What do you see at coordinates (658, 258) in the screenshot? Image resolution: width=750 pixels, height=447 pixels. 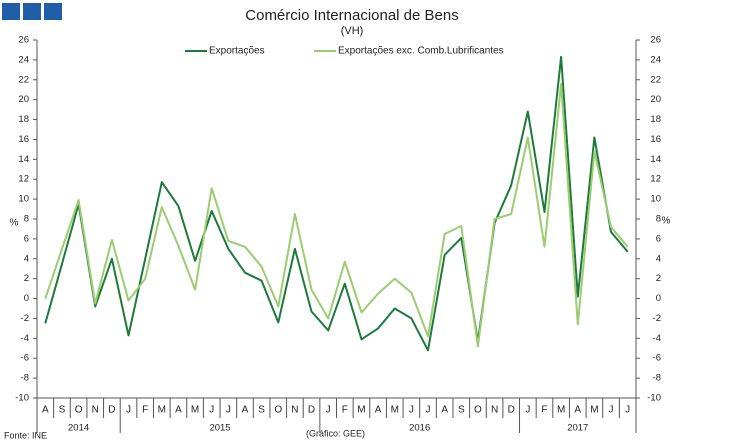 I see `y2-tick-label: 4` at bounding box center [658, 258].